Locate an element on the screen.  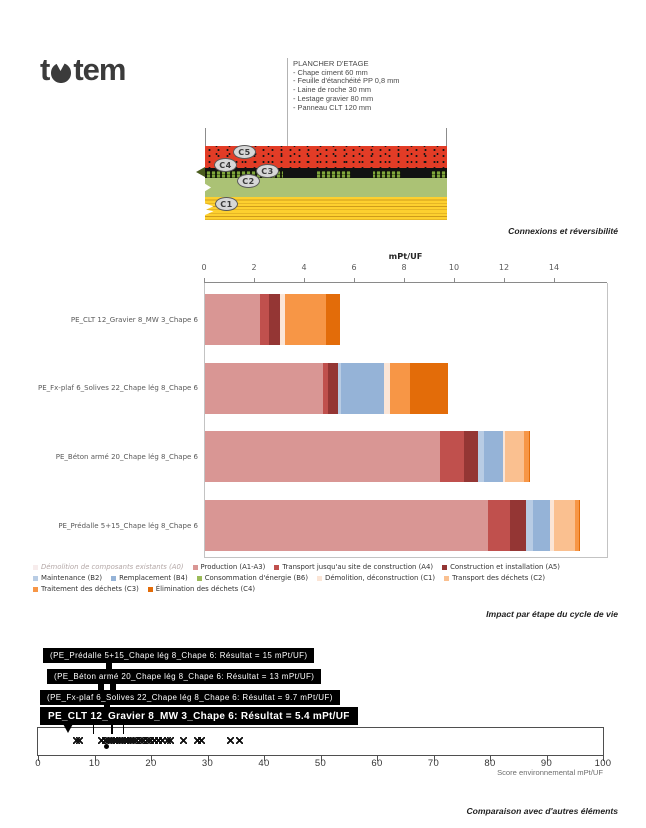
witness-line-right is located at coordinates (446, 138).